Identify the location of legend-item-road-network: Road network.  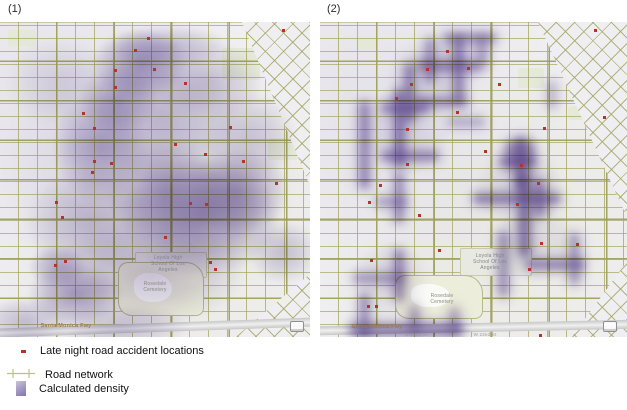
(59, 375).